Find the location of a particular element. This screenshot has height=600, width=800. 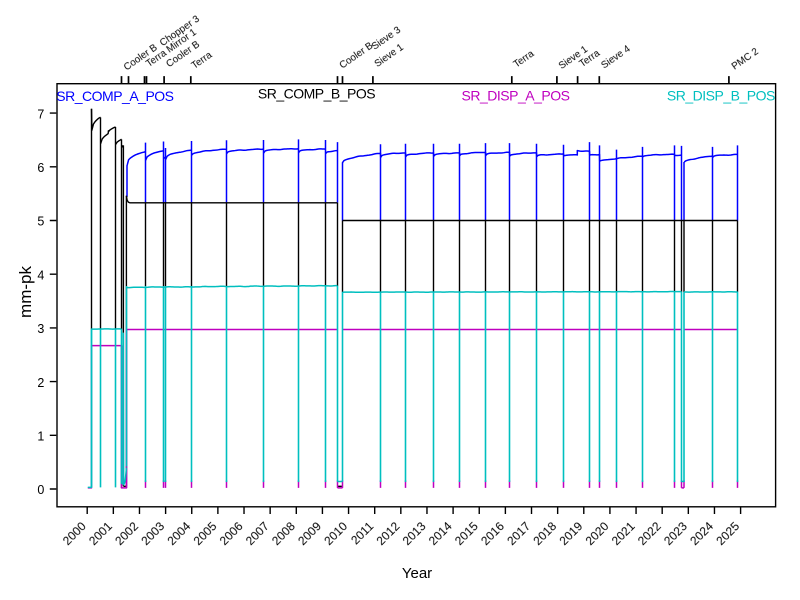

svg-text: 3 is located at coordinates (40, 329).